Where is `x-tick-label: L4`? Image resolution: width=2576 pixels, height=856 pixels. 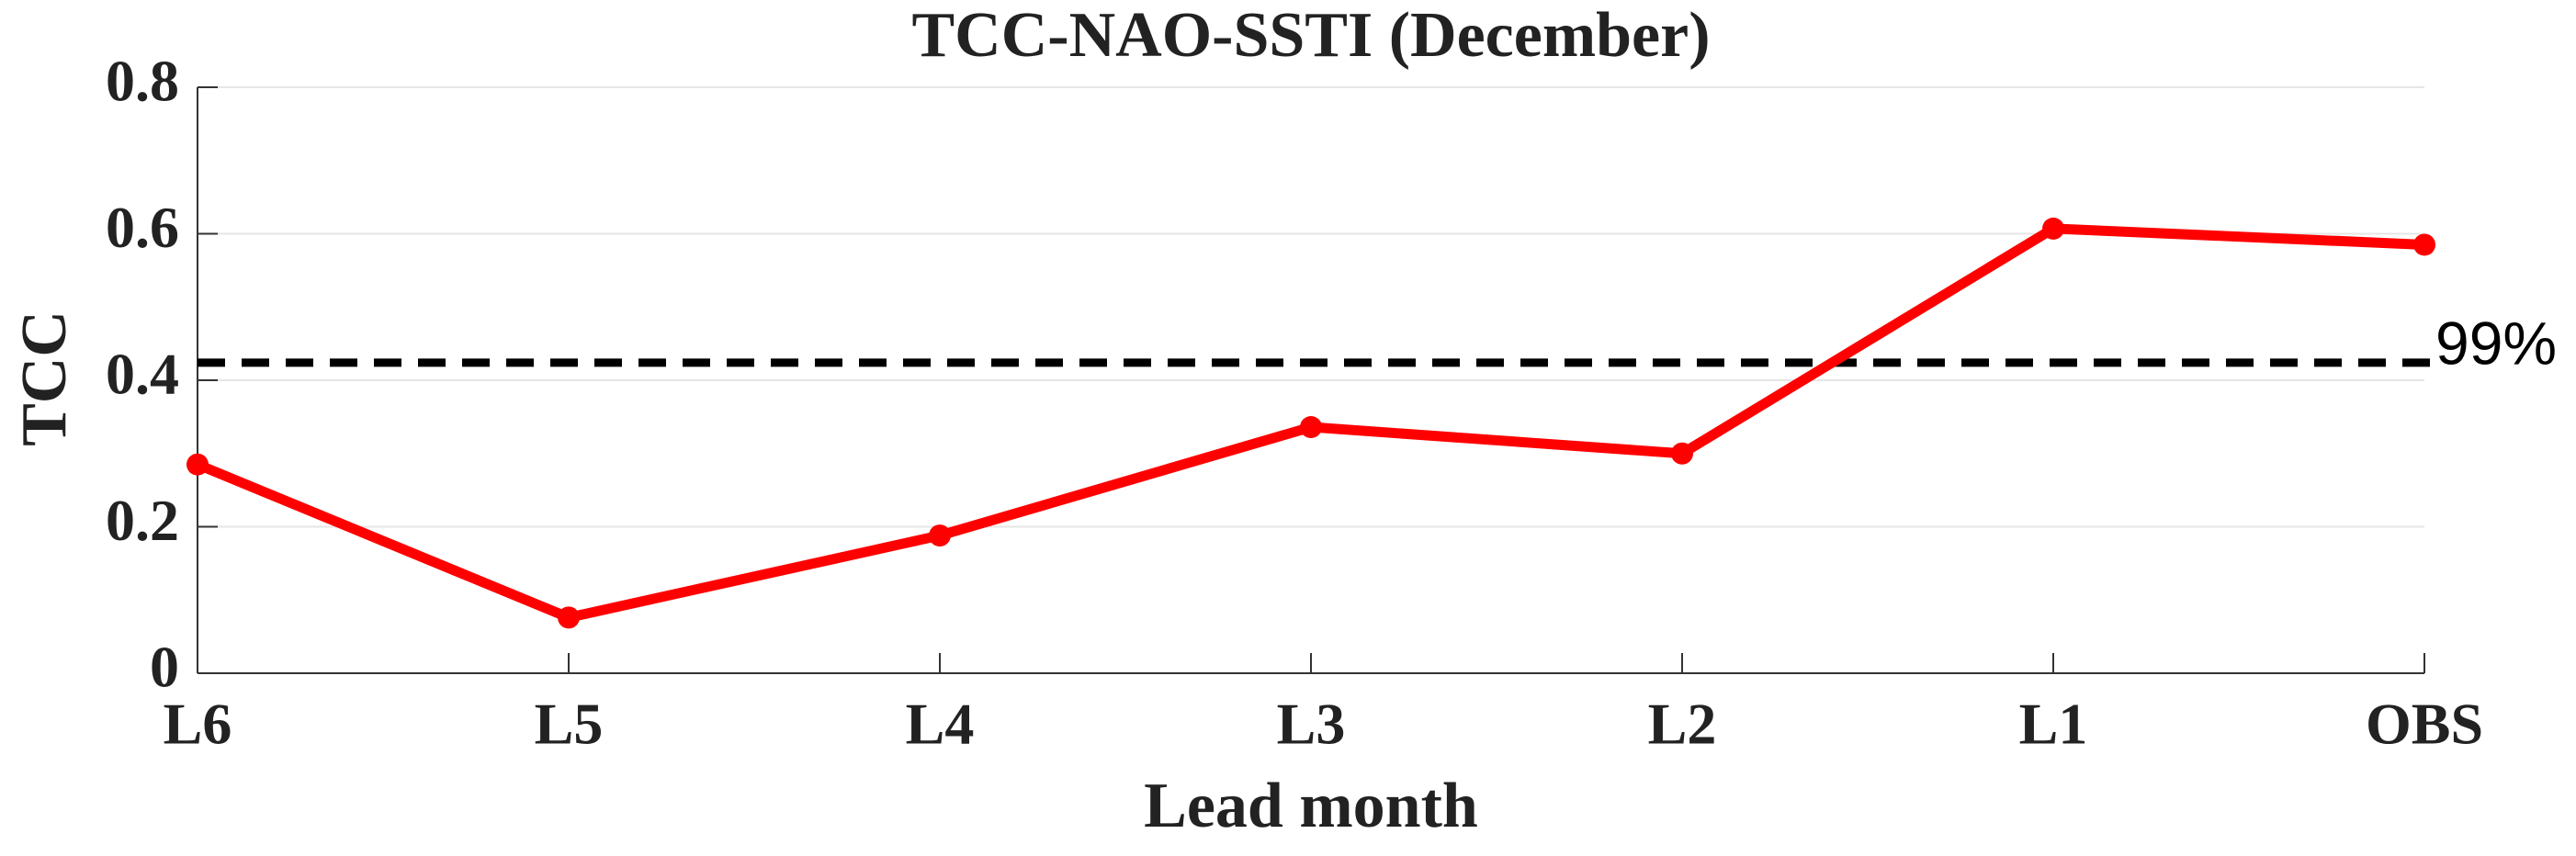
x-tick-label: L4 is located at coordinates (940, 724).